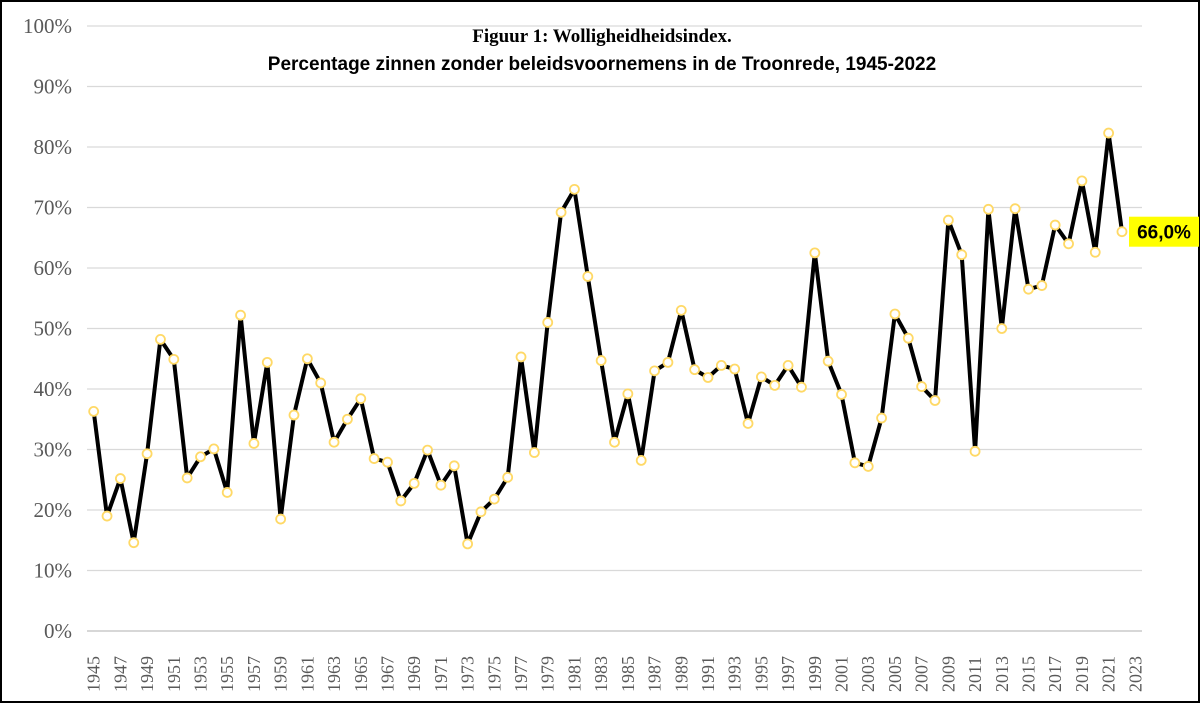 The height and width of the screenshot is (705, 1200). I want to click on x-tick-label: 1963, so click(334, 674).